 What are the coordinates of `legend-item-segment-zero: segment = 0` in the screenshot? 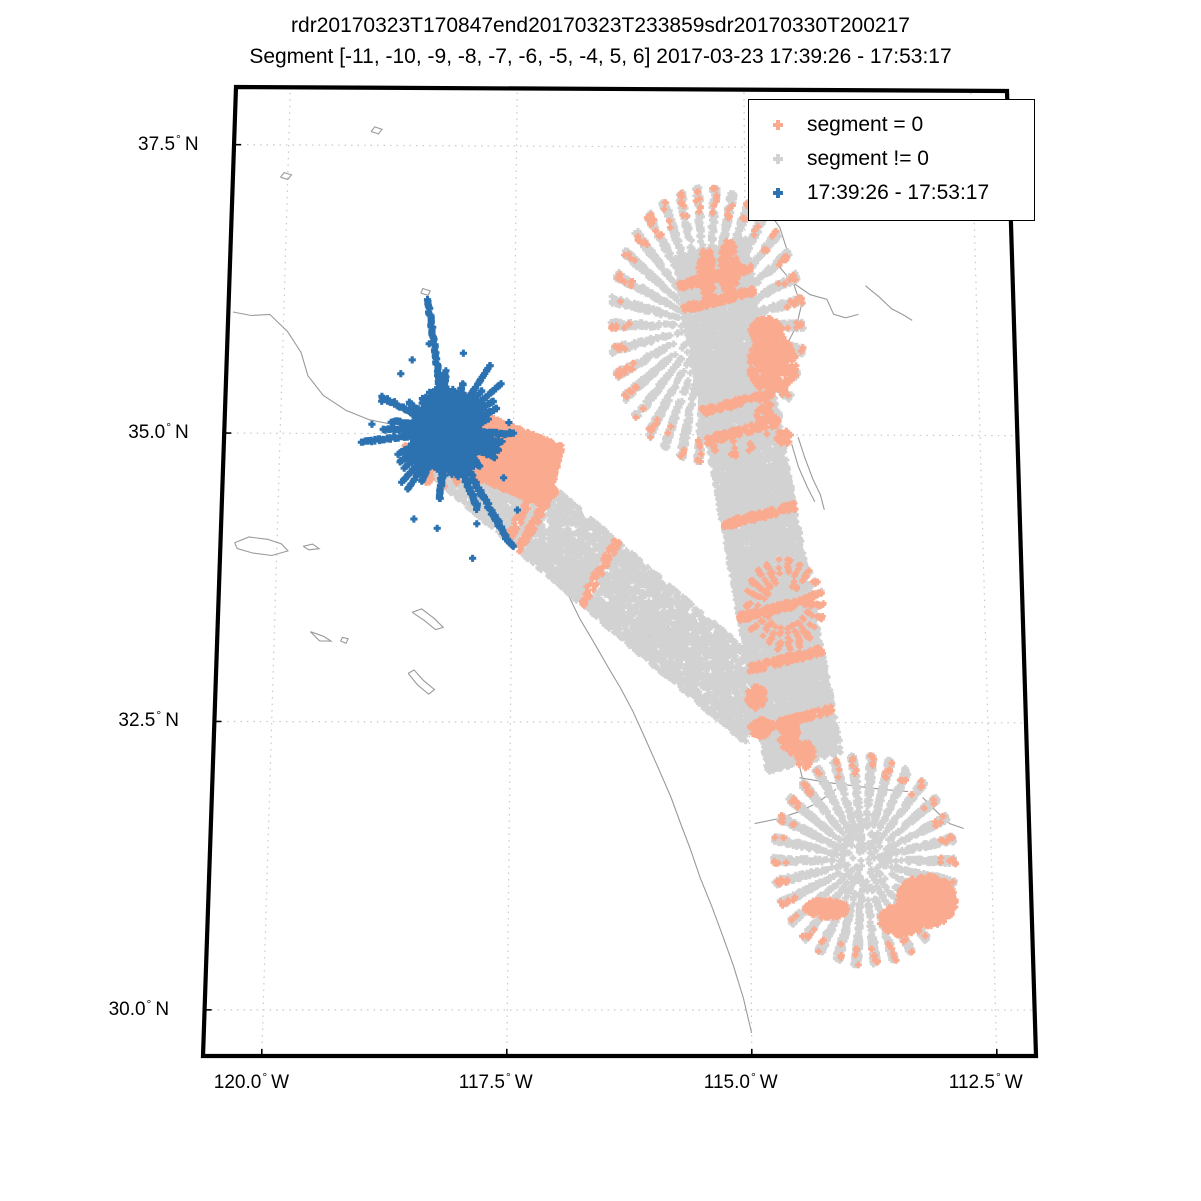 It's located at (891, 125).